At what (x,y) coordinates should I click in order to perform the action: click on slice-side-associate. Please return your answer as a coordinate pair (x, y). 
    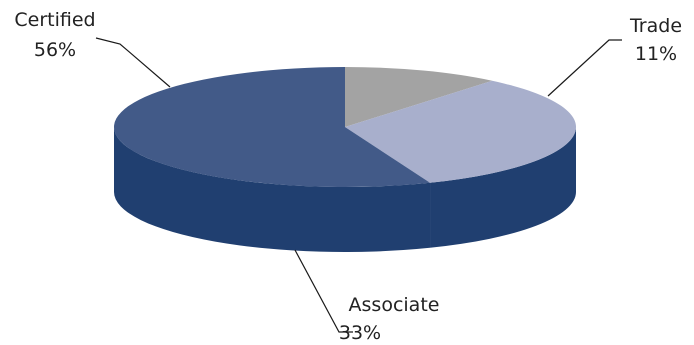
    Looking at the image, I should click on (503, 187).